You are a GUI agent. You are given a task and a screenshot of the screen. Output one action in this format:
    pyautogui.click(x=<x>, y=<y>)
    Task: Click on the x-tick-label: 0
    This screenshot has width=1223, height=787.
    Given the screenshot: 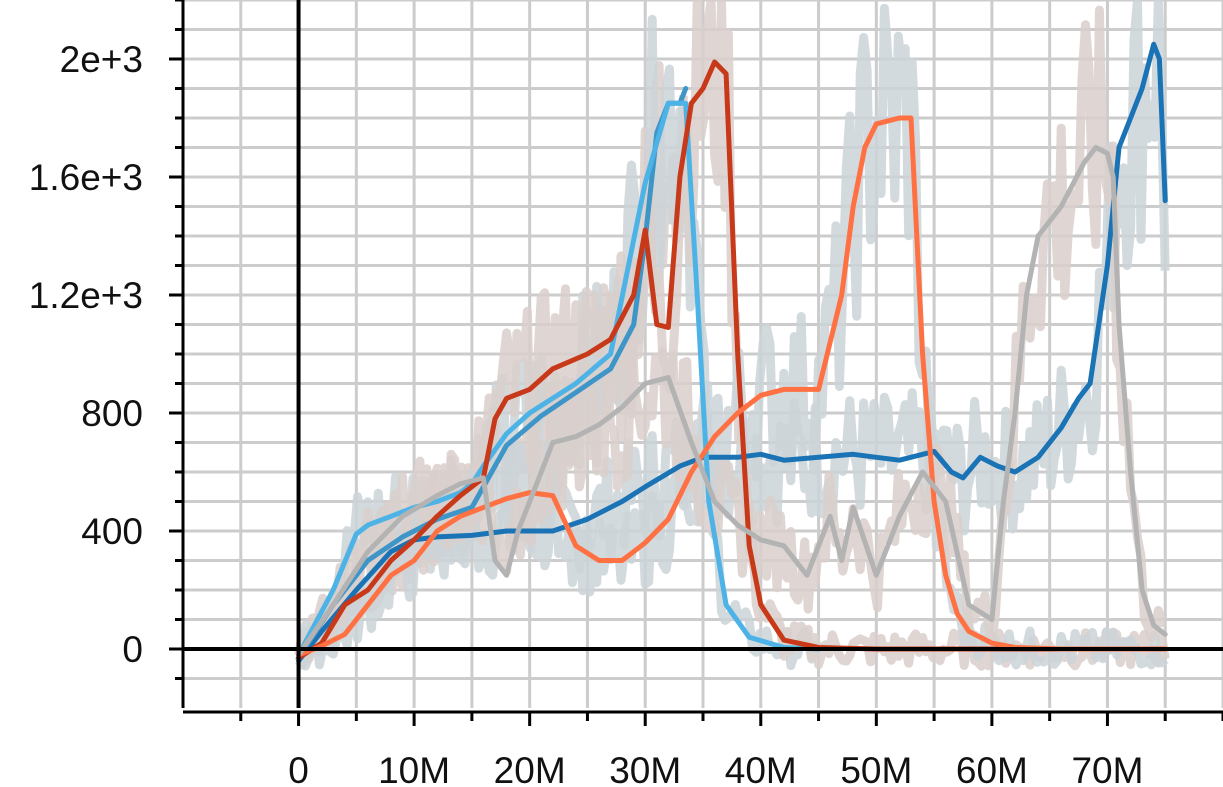 What is the action you would take?
    pyautogui.click(x=298, y=768)
    